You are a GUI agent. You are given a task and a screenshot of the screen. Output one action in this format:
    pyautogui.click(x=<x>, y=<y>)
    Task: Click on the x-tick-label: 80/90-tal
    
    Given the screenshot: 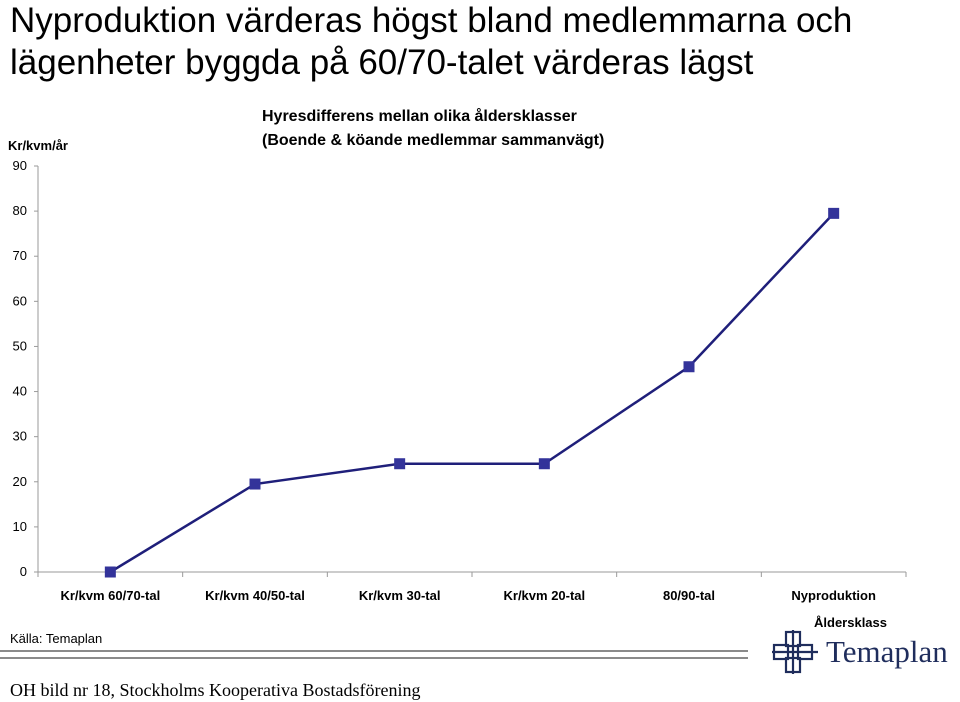 What is the action you would take?
    pyautogui.click(x=689, y=595)
    